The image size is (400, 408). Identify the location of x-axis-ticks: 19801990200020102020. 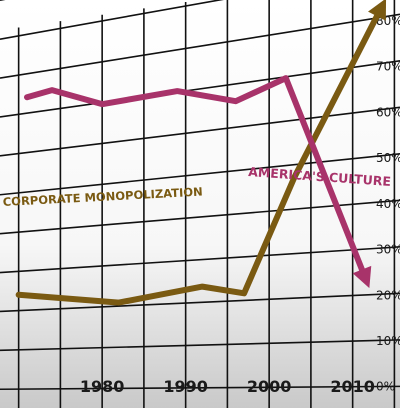
(227, 386).